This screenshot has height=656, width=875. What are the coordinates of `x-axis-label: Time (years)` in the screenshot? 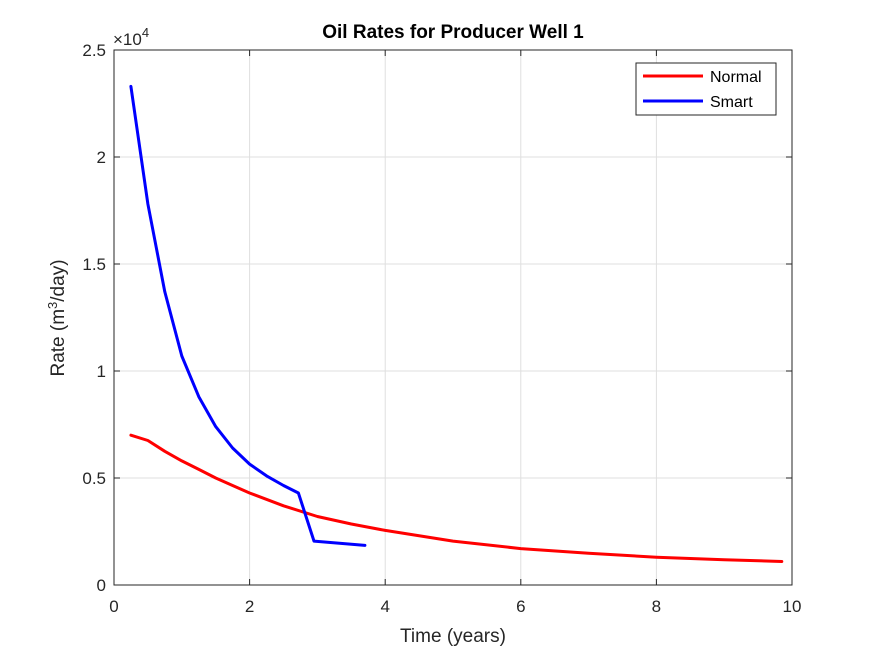 It's located at (453, 636).